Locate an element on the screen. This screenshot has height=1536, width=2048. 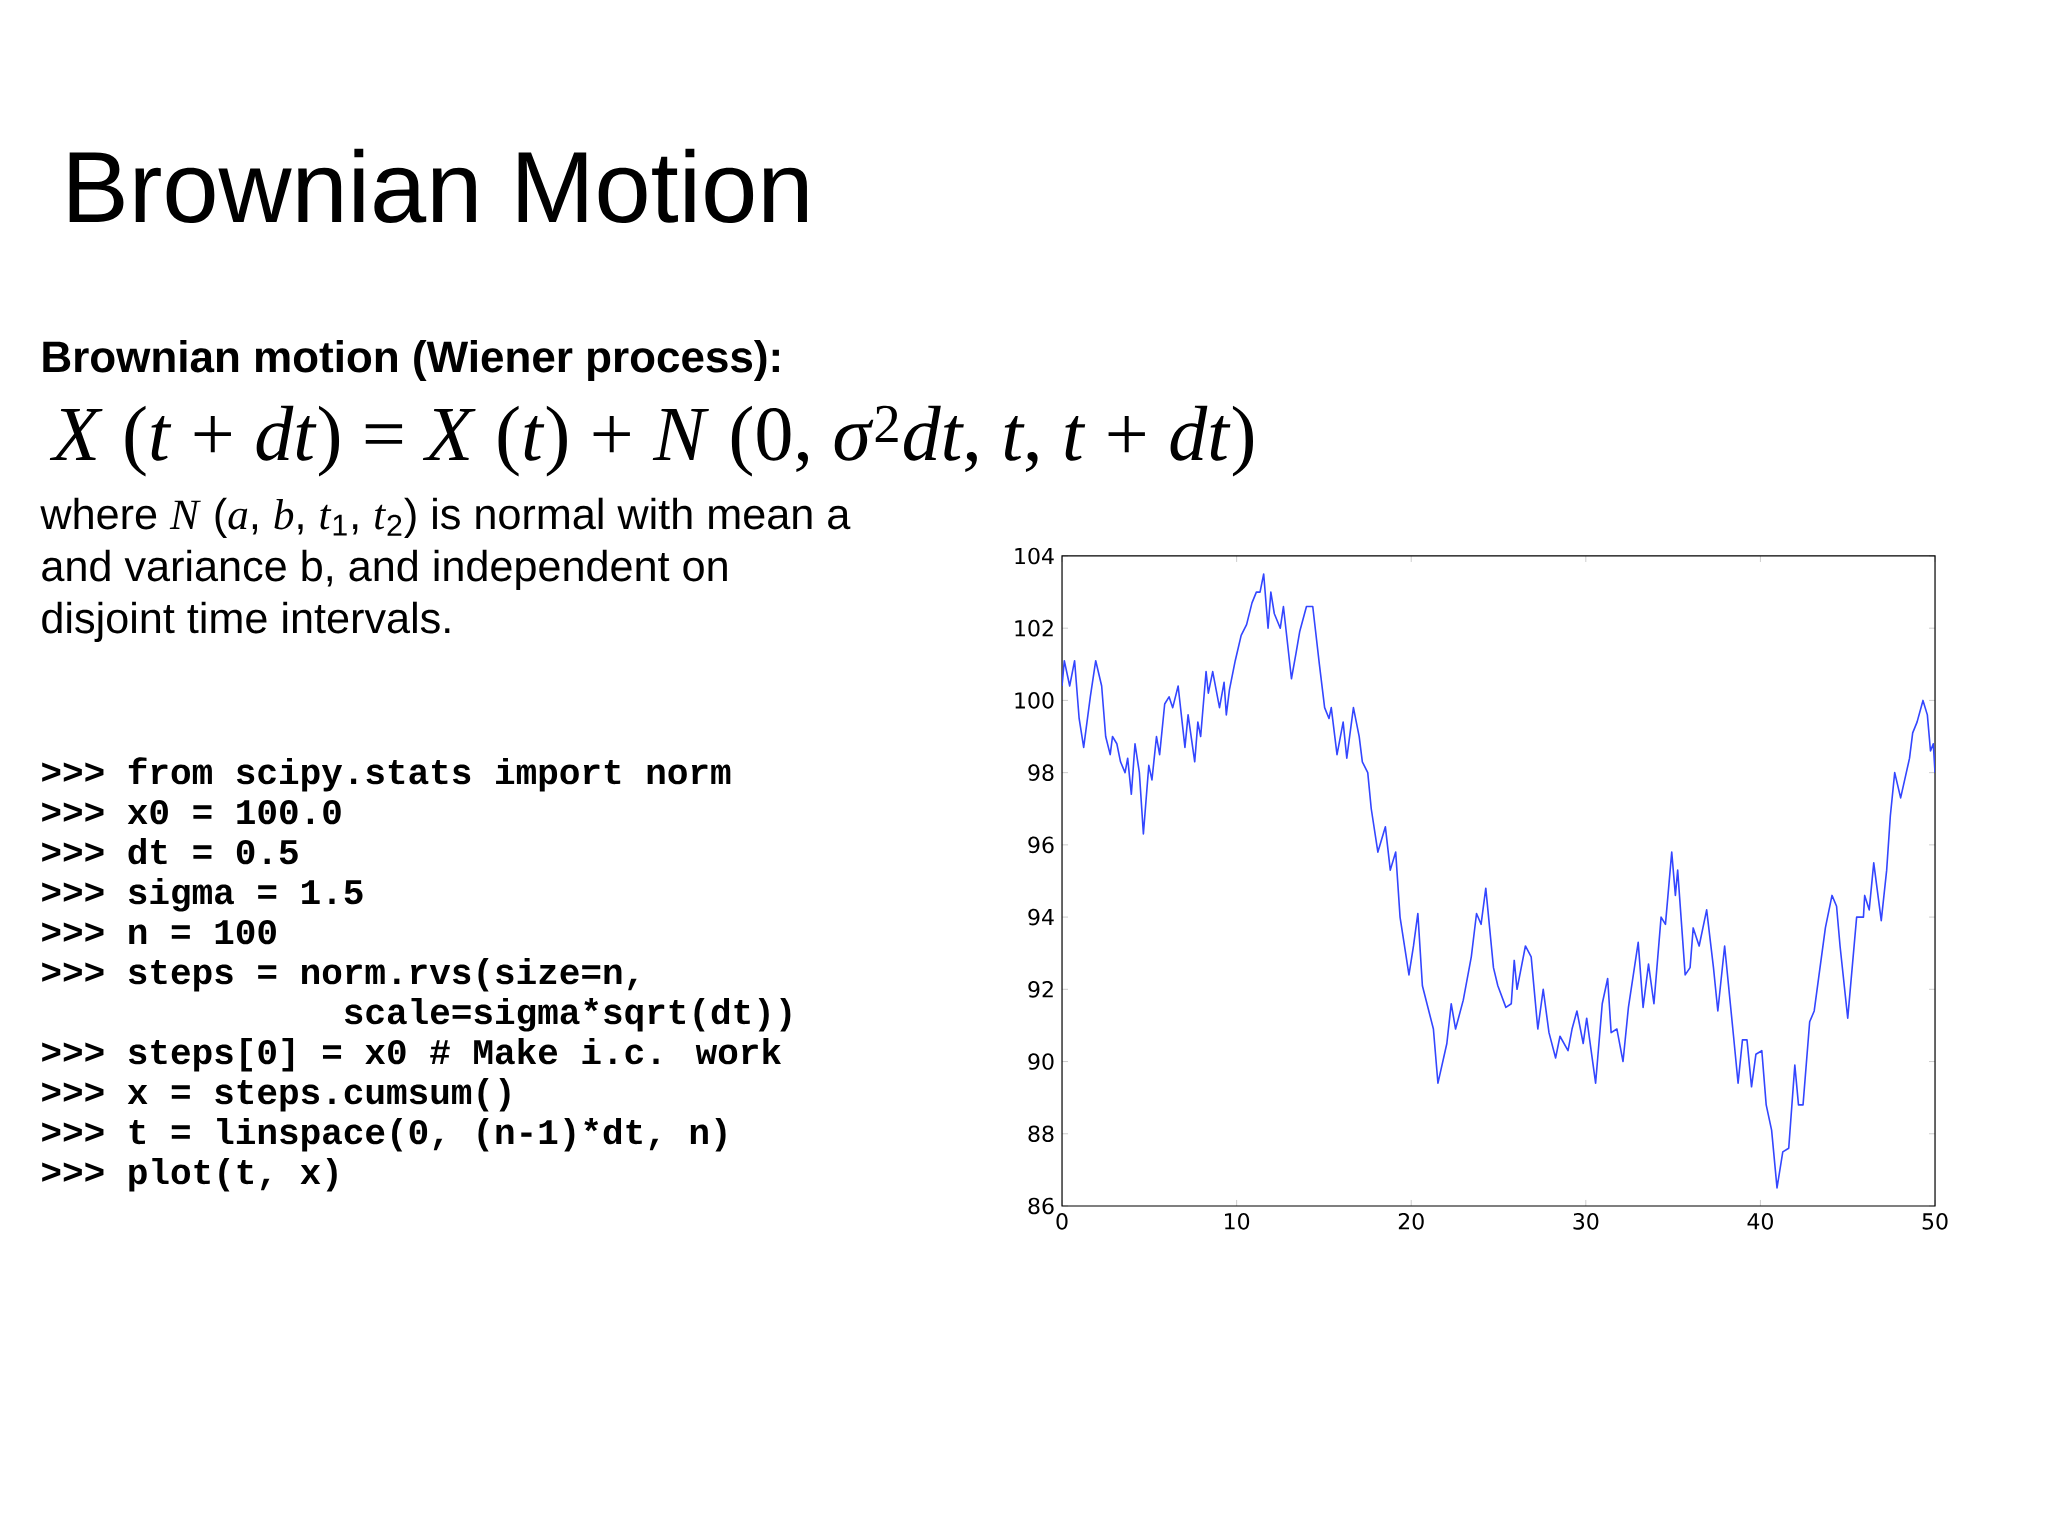
y-tick-label: 98 is located at coordinates (1041, 772).